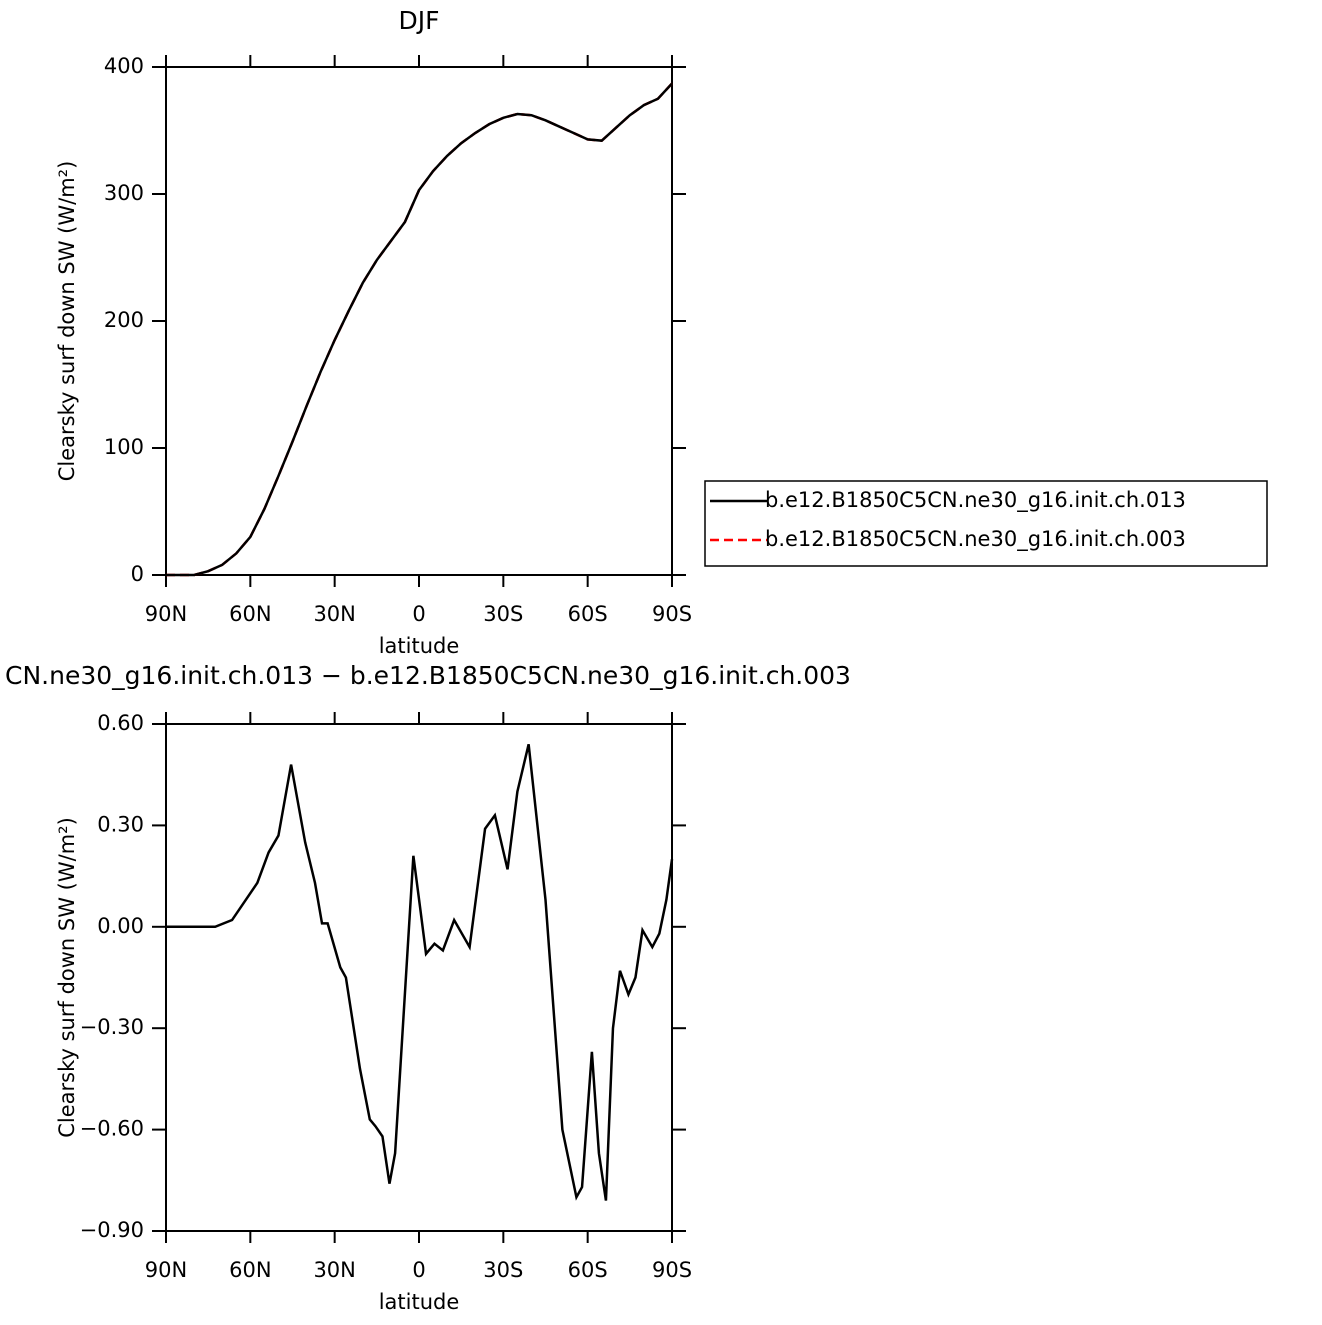  I want to click on y-tick-label: 0, so click(137, 574).